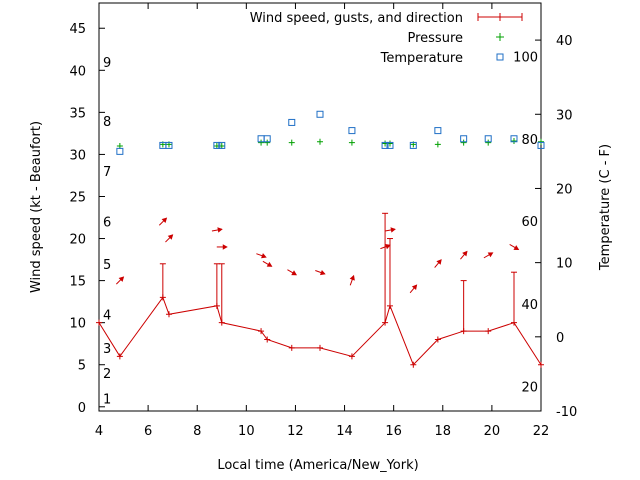 The image size is (640, 480). I want to click on legend-label-temperature: Temperature, so click(421, 58).